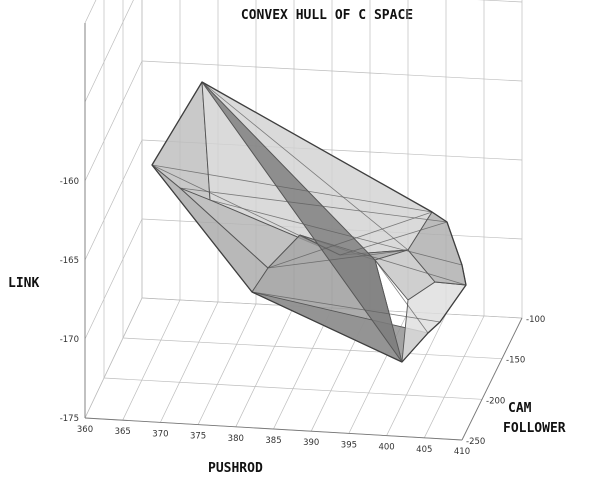 Image resolution: width=591 pixels, height=478 pixels. Describe the element at coordinates (462, 452) in the screenshot. I see `x-tick-label: 410` at that location.